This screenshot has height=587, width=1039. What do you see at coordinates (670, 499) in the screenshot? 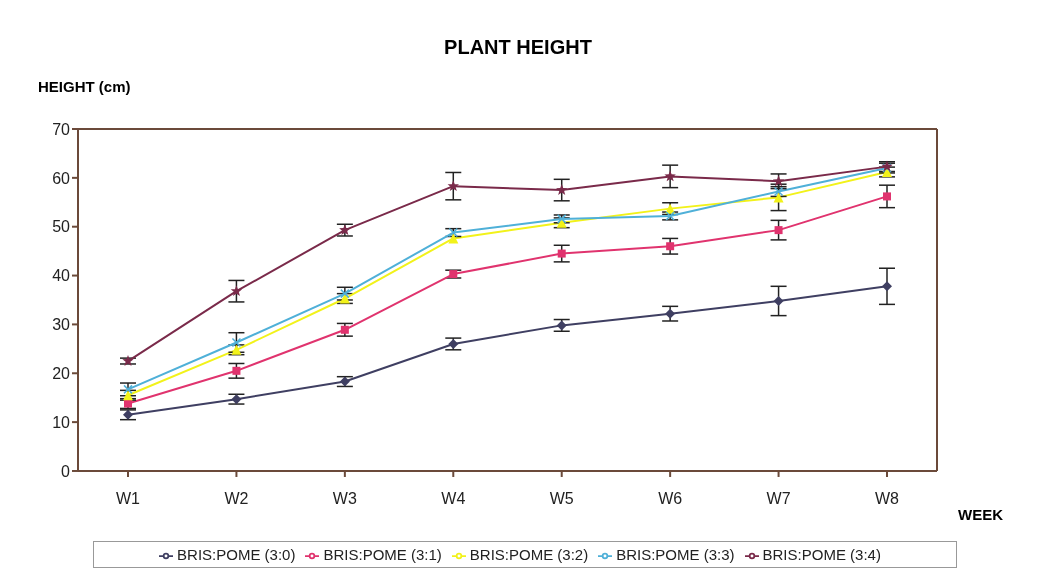
I see `x-tick-label: W6` at bounding box center [670, 499].